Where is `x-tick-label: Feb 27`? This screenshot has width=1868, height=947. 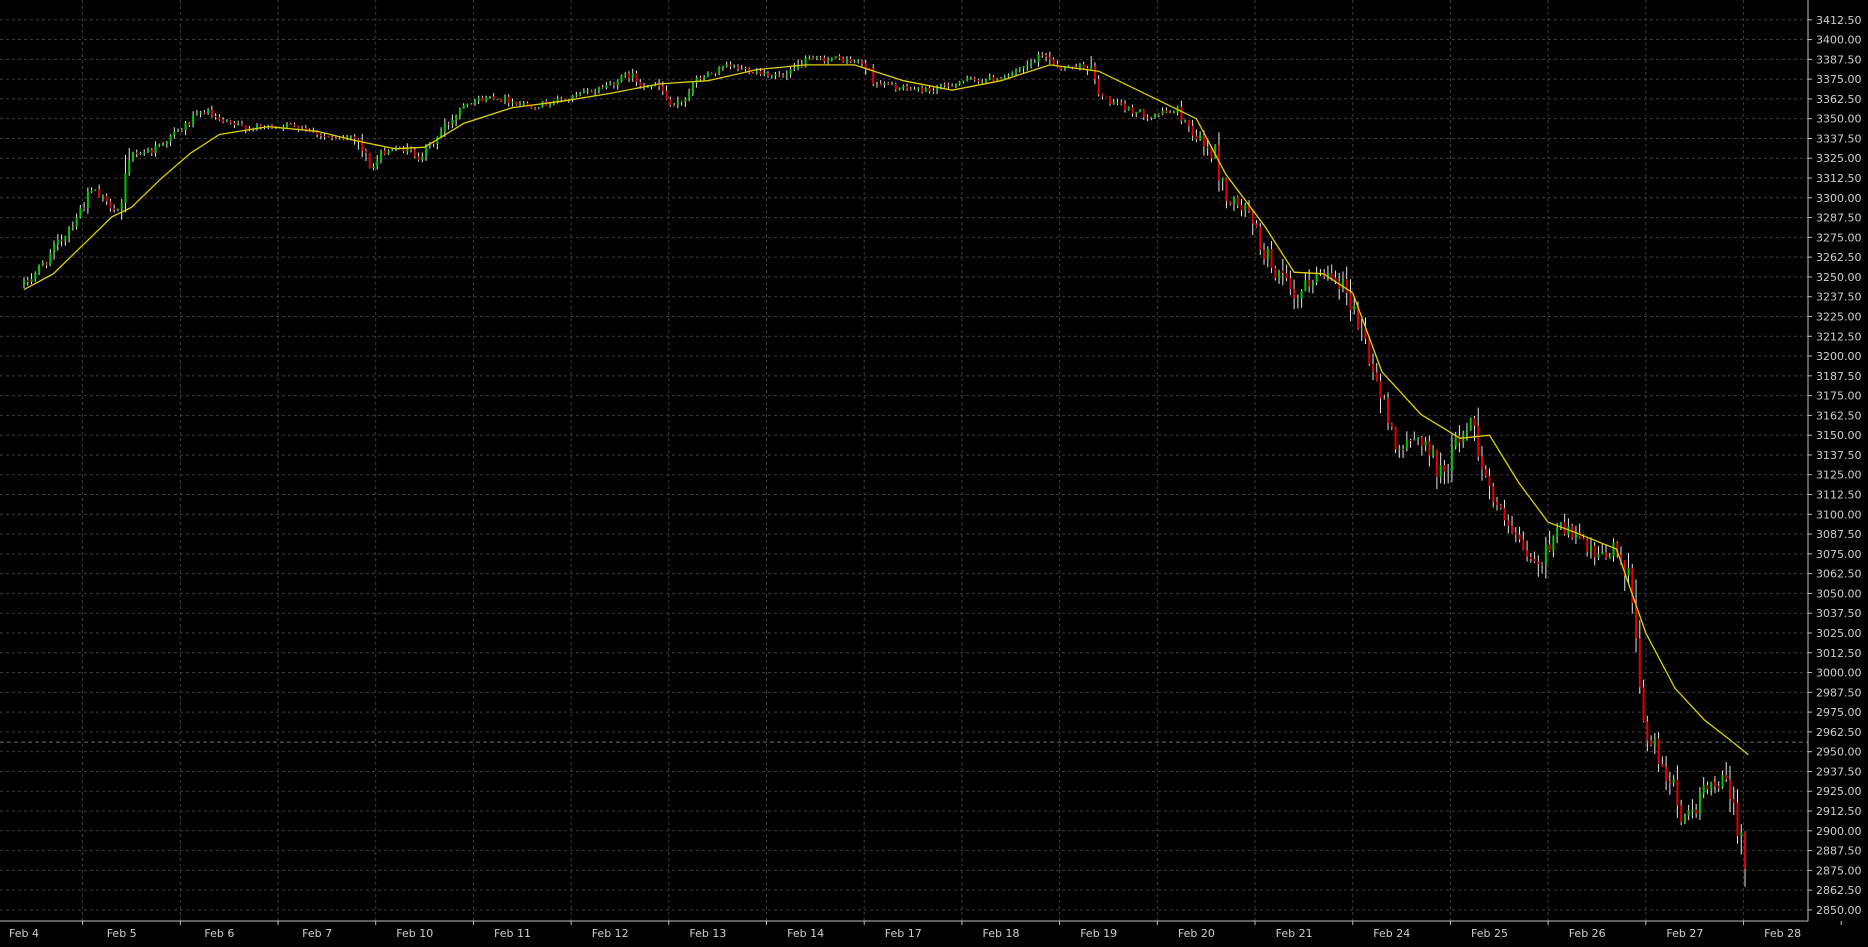
x-tick-label: Feb 27 is located at coordinates (1684, 933).